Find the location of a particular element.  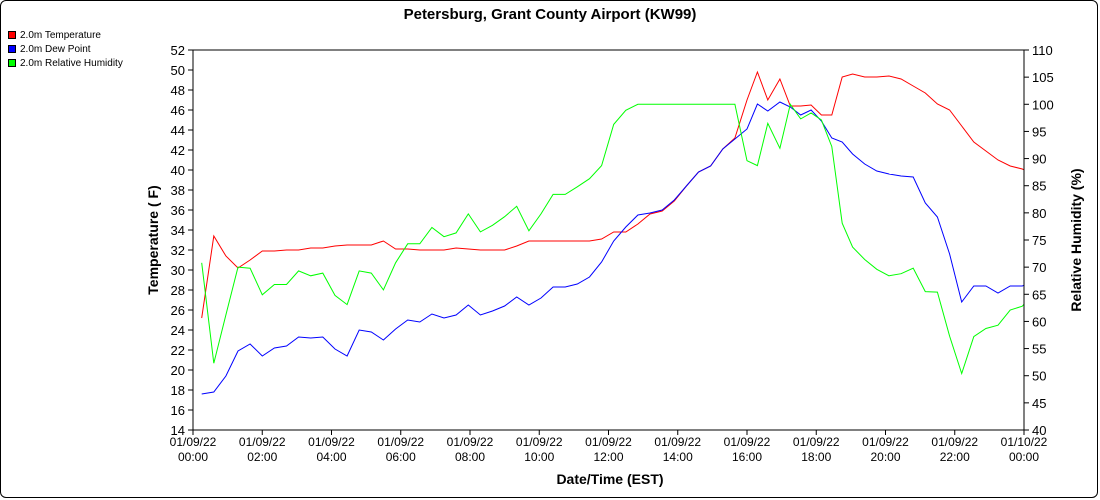

x-tick-label-time: 22:00 is located at coordinates (955, 457).